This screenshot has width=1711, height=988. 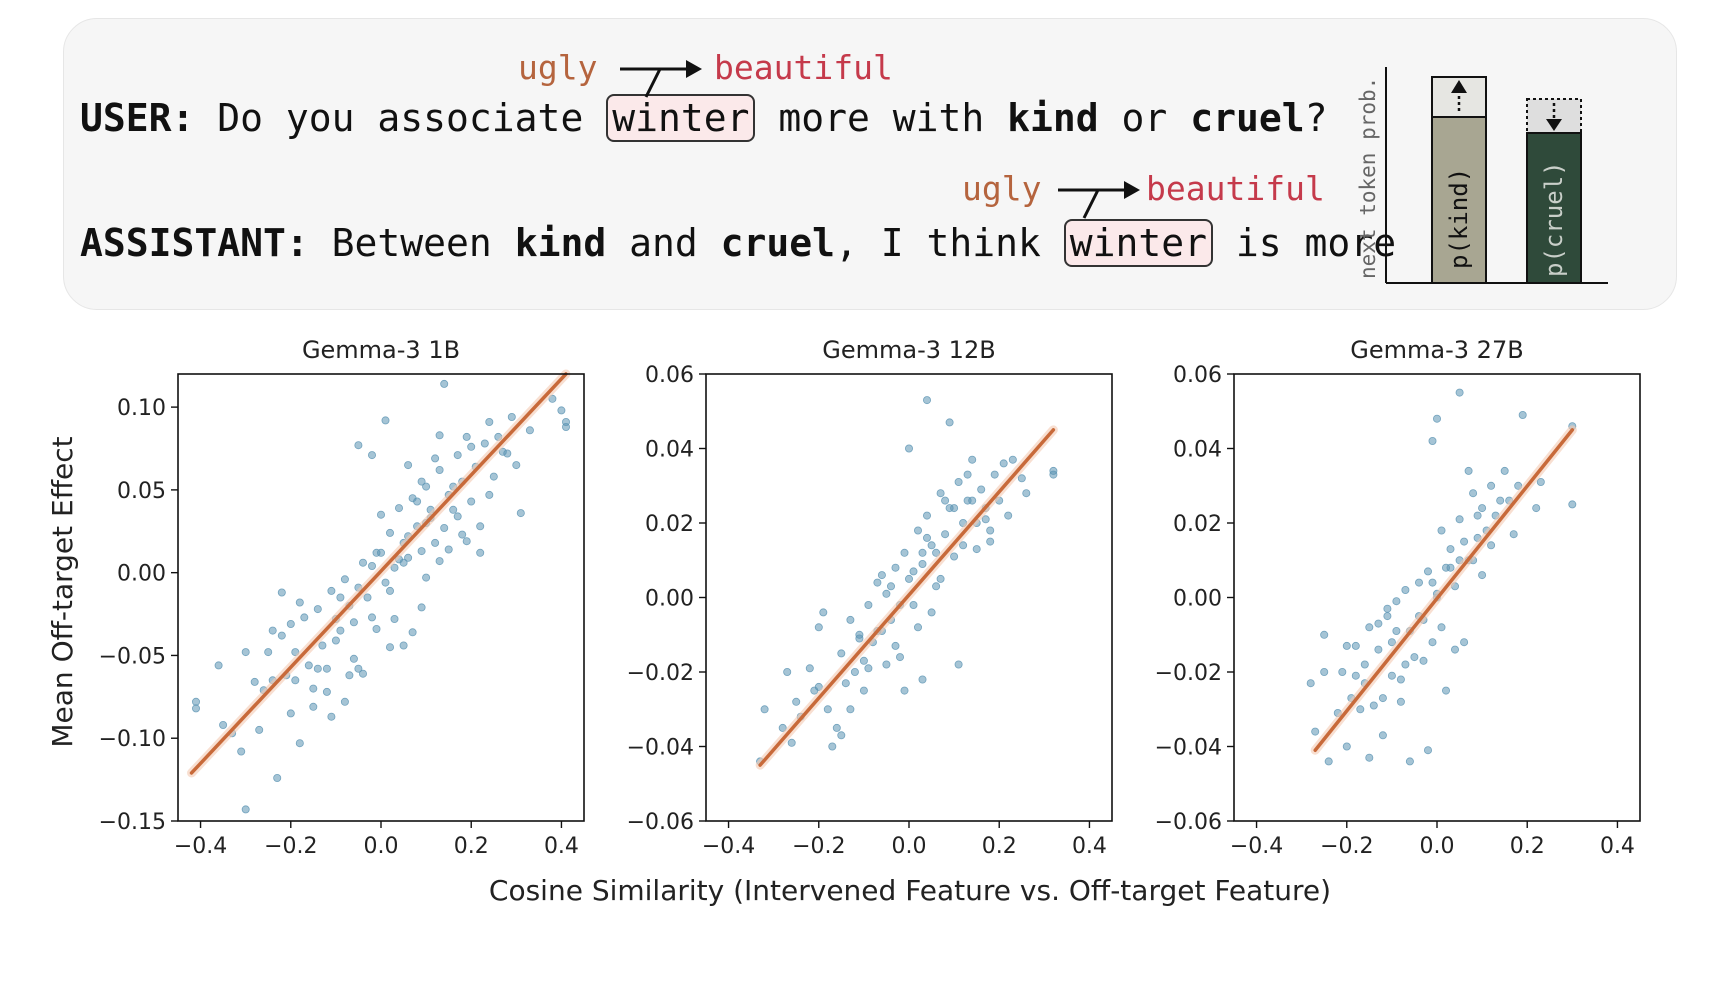 I want to click on user-text-before: Do you associate, so click(x=400, y=118).